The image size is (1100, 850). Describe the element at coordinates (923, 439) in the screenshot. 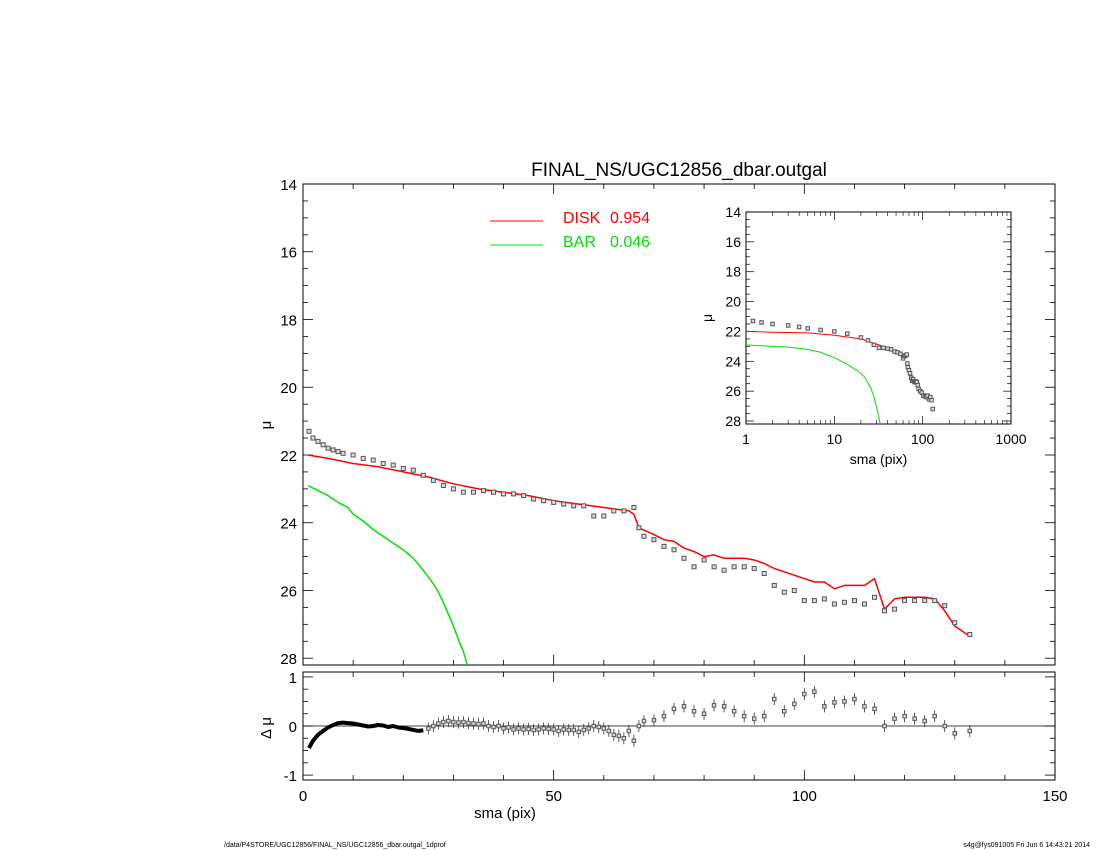

I see `inset-x-tick-label: 100` at that location.